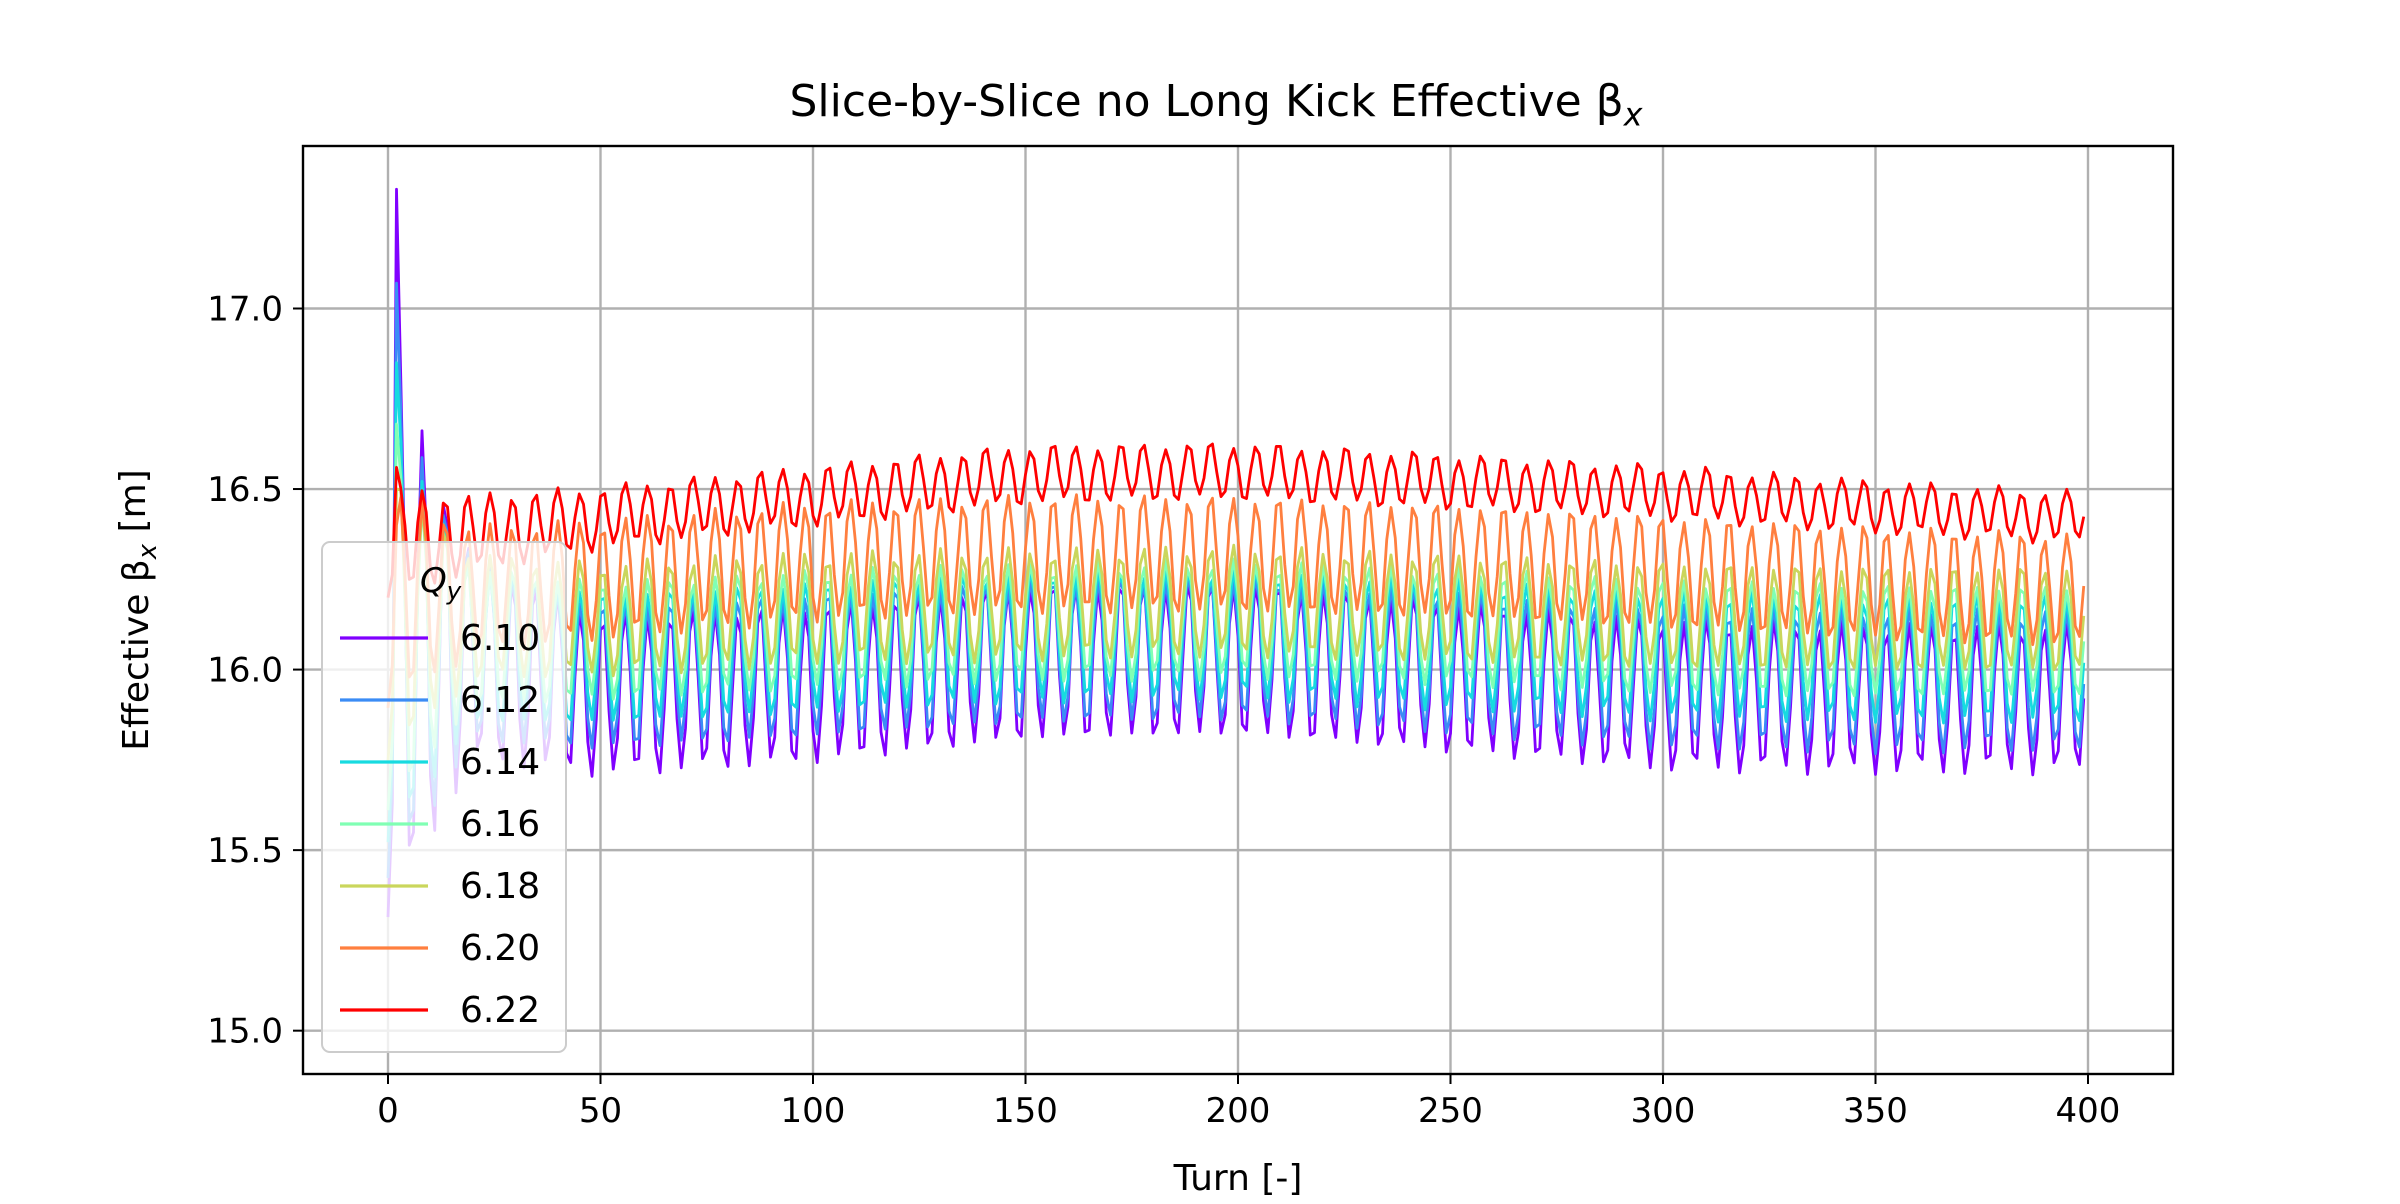 This screenshot has height=1204, width=2400. Describe the element at coordinates (245, 671) in the screenshot. I see `y-tick-label: 16.0` at that location.